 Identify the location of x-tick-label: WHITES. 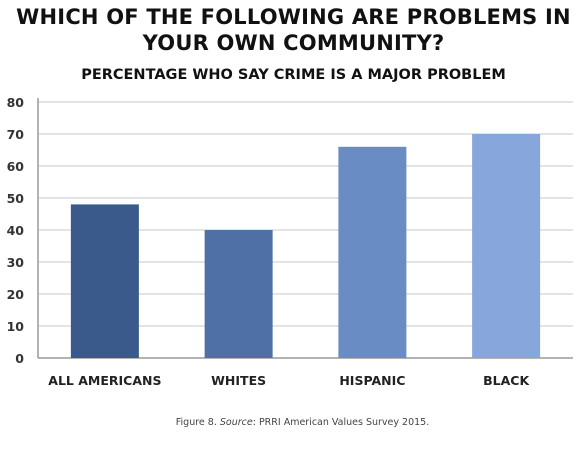
(238, 380).